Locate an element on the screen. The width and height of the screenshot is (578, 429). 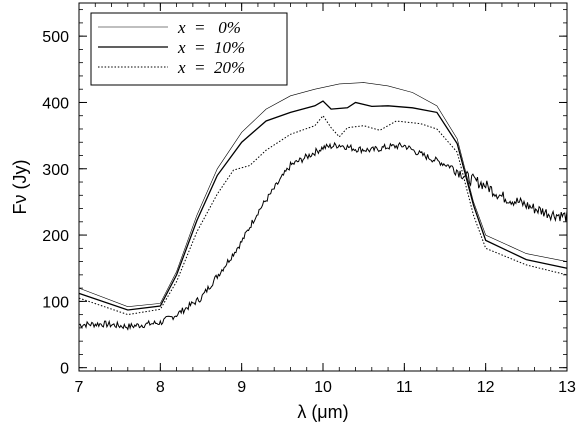
x-tick-label: 10 is located at coordinates (323, 387).